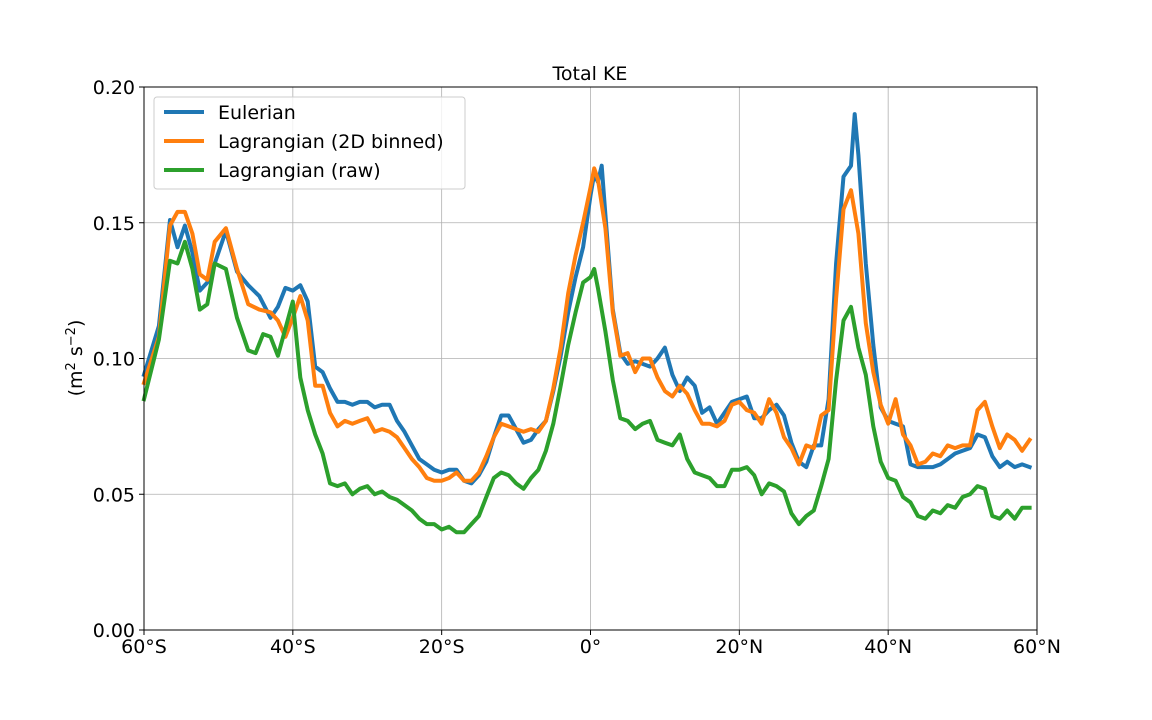 The width and height of the screenshot is (1152, 720). What do you see at coordinates (331, 142) in the screenshot?
I see `legend-label: Lagrangian (2D binned)` at bounding box center [331, 142].